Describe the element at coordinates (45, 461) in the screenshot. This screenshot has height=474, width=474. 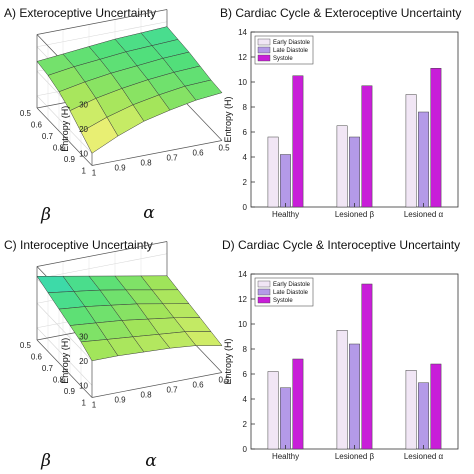
I see `panel-c-beta-label: β` at that location.